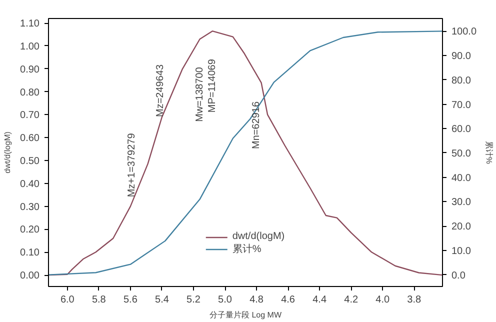 This screenshot has height=322, width=496. I want to click on legend-label: 累计%, so click(247, 249).